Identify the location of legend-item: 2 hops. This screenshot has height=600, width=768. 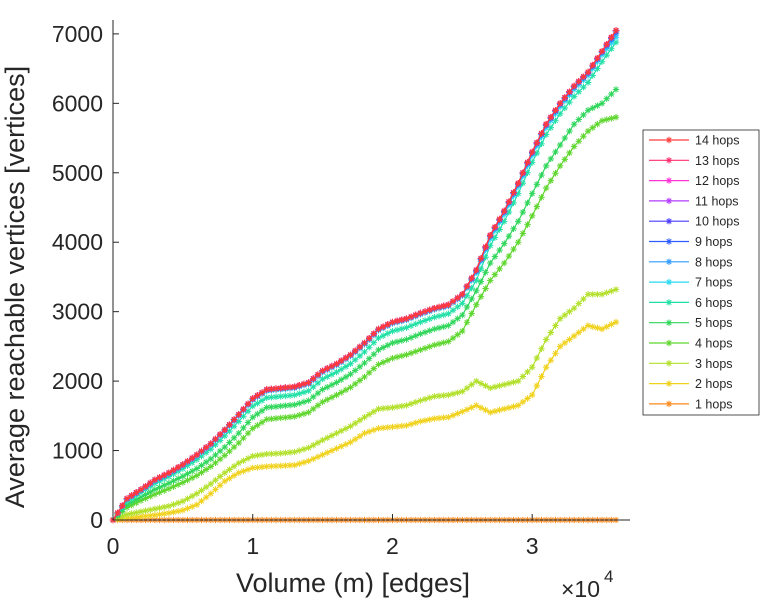
(691, 384).